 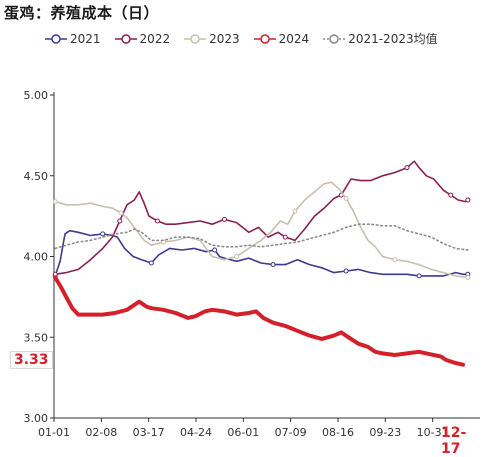 What do you see at coordinates (149, 432) in the screenshot?
I see `x-tick-label: 03-17` at bounding box center [149, 432].